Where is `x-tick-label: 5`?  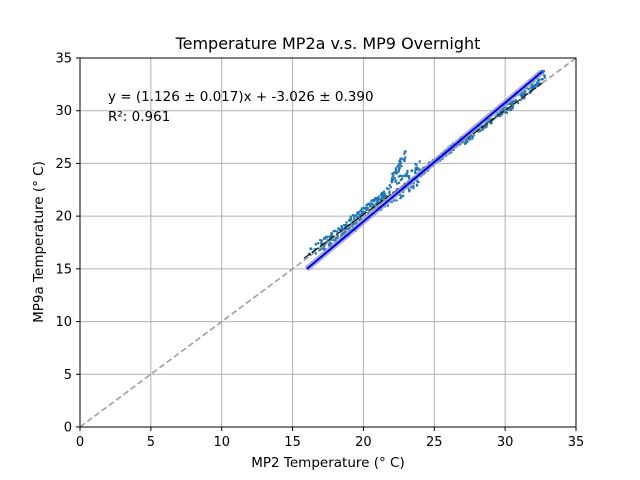
x-tick-label: 5 is located at coordinates (151, 442).